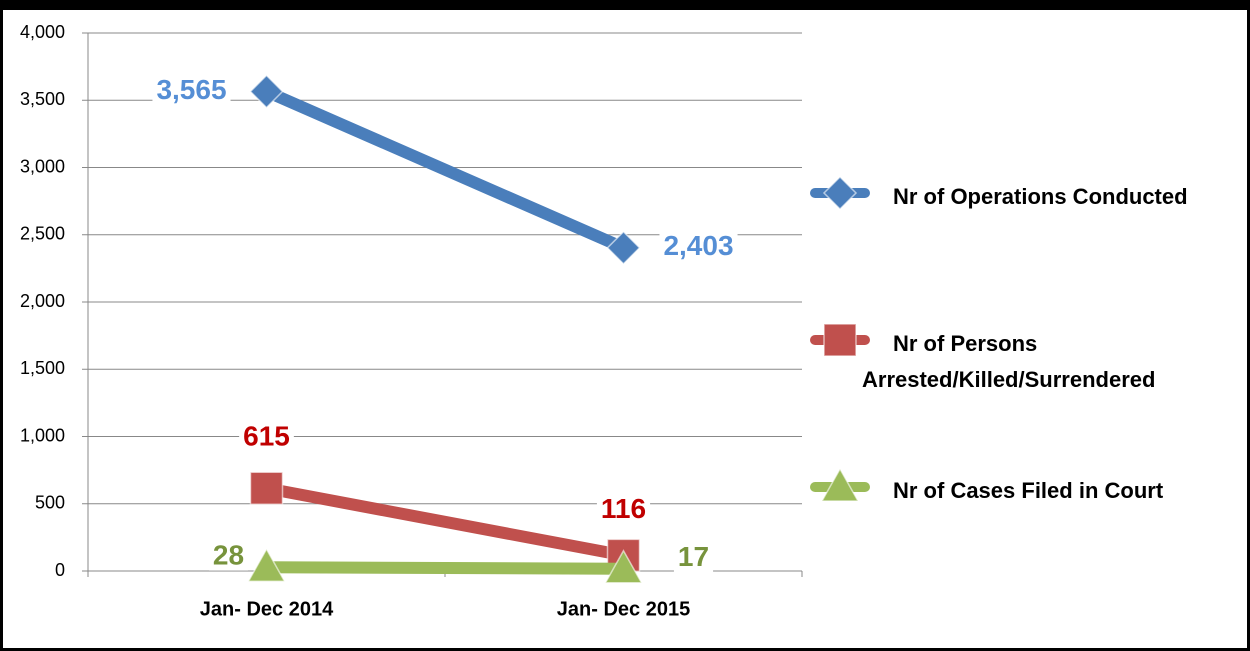  What do you see at coordinates (60, 570) in the screenshot?
I see `y-tick-label: 0` at bounding box center [60, 570].